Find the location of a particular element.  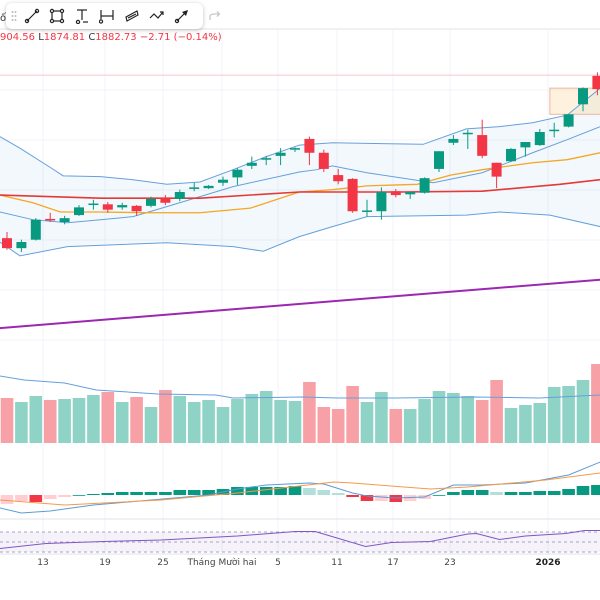

macd-pane is located at coordinates (300, 487).